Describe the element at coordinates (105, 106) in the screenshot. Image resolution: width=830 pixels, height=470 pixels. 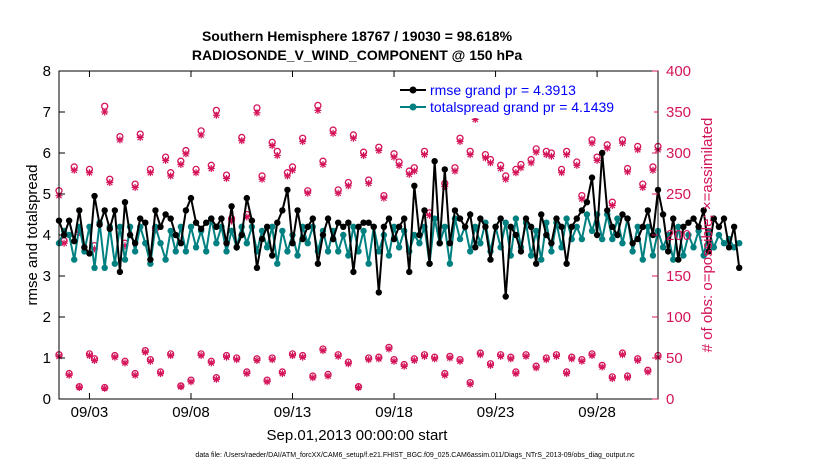
I see `obs-possible-marker` at that location.